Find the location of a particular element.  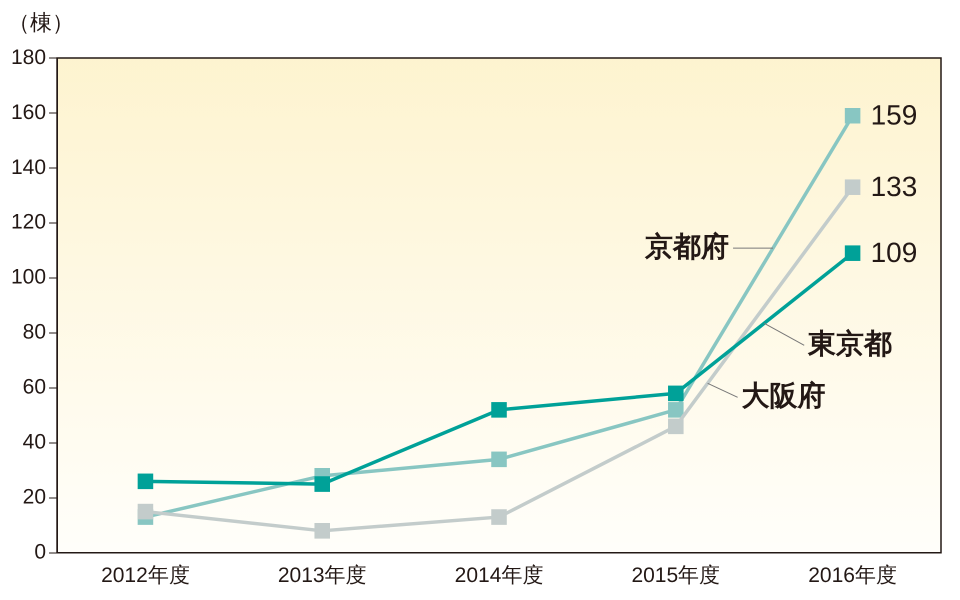

data-label: 159 is located at coordinates (894, 114).